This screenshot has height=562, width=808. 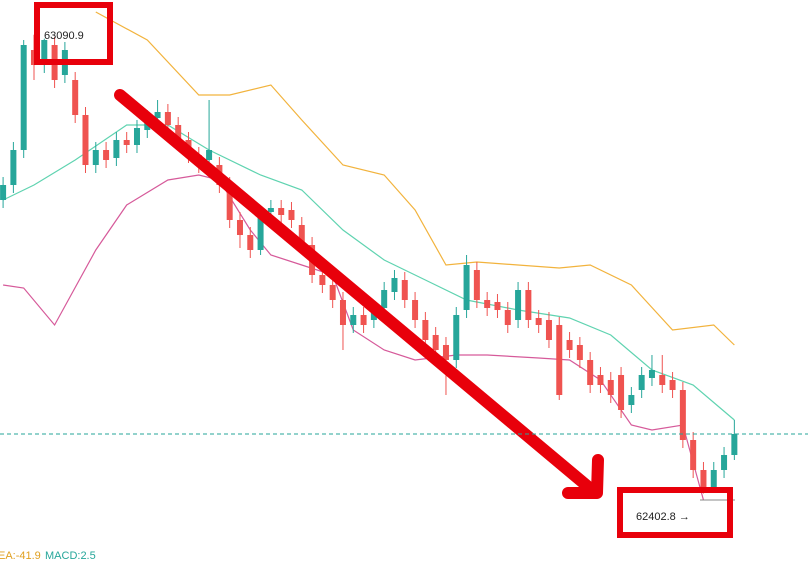 I want to click on indicator-label: MACD:2.5, so click(x=70, y=556).